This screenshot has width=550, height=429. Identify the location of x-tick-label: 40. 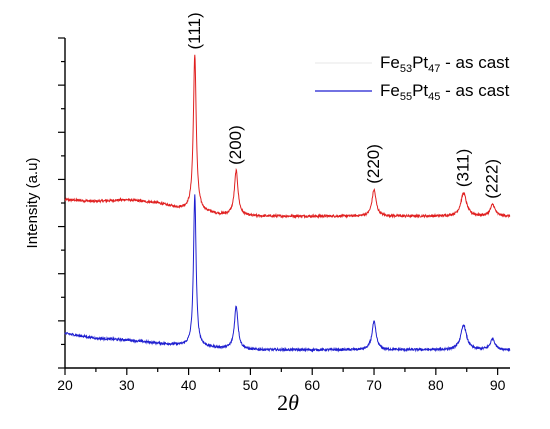
(189, 385).